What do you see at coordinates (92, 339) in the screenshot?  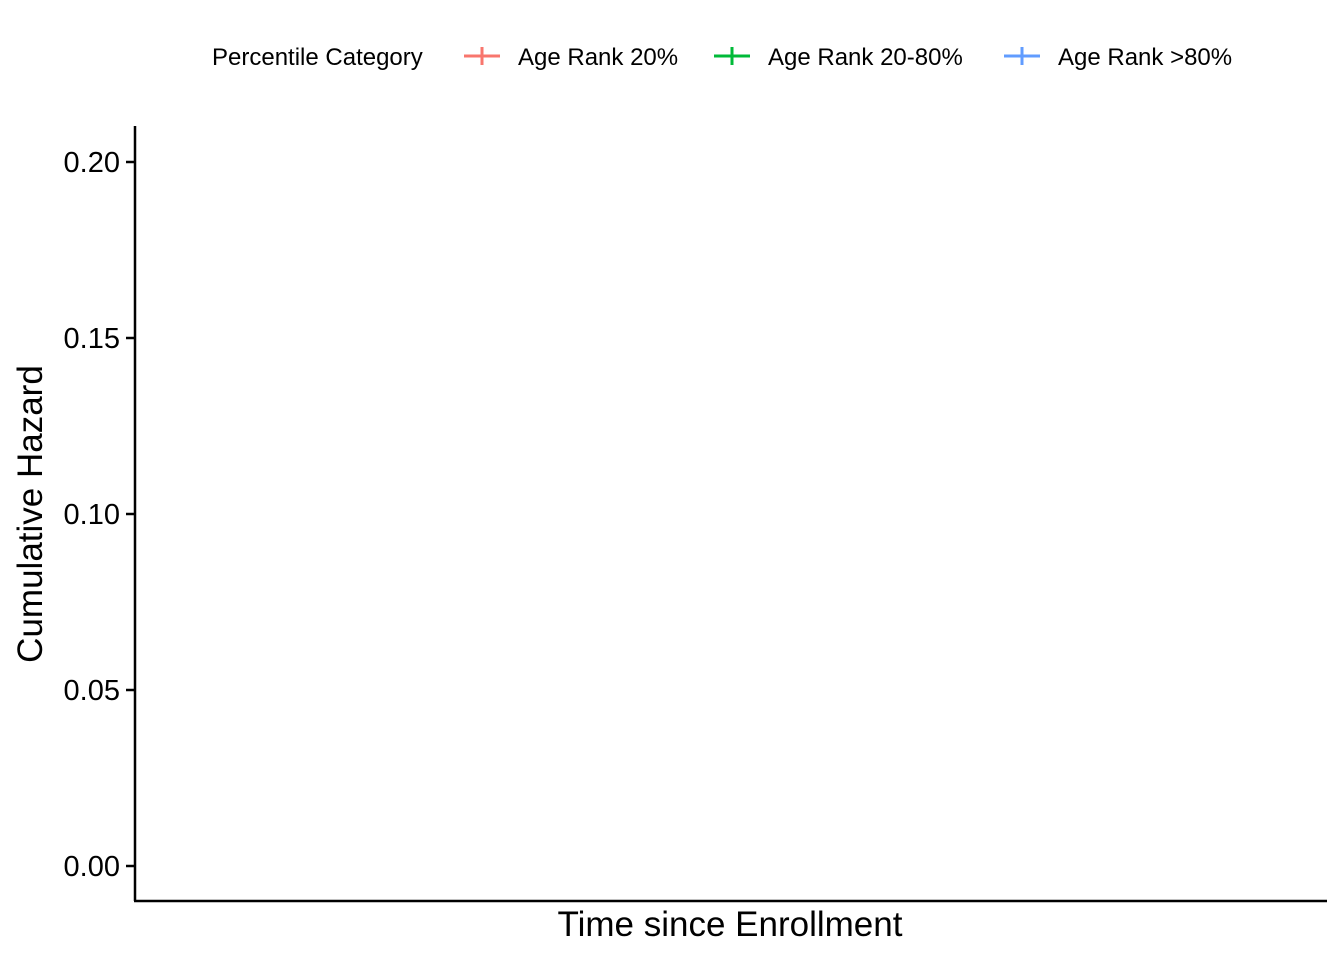 I see `y-tick-label-3: 0.15` at bounding box center [92, 339].